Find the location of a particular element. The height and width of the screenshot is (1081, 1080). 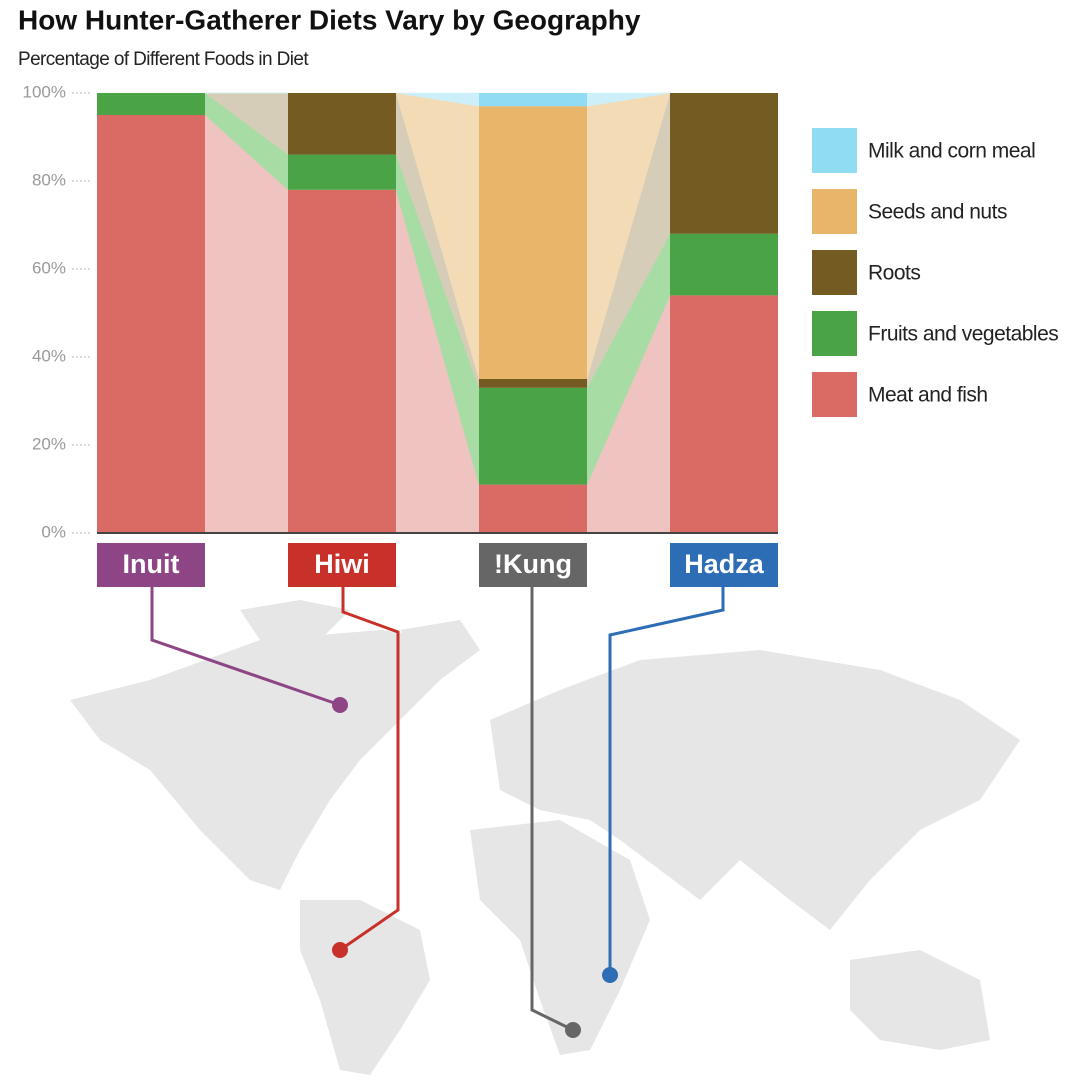

category-label: !Kung is located at coordinates (533, 564).